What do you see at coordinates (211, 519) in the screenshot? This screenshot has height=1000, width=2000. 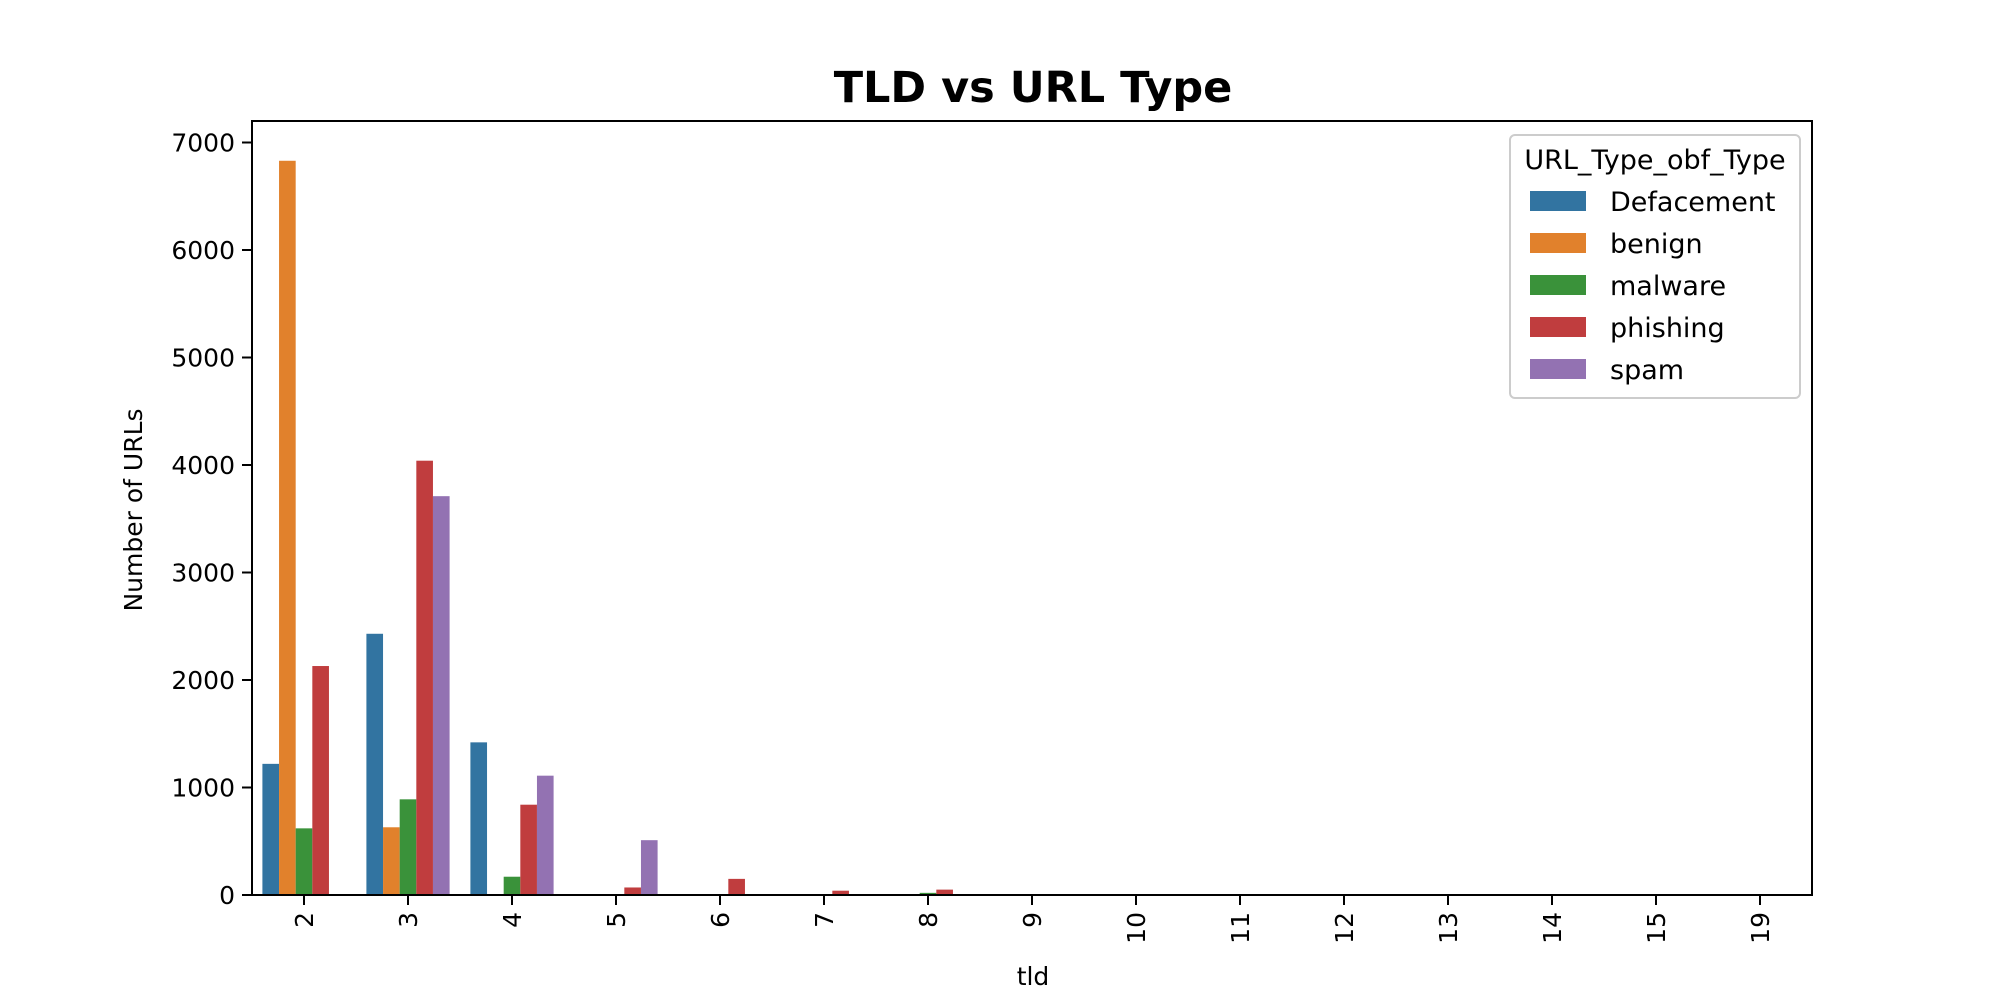 I see `y-axis: 0 1000 2000 3000 4000 5000 6000 7000` at bounding box center [211, 519].